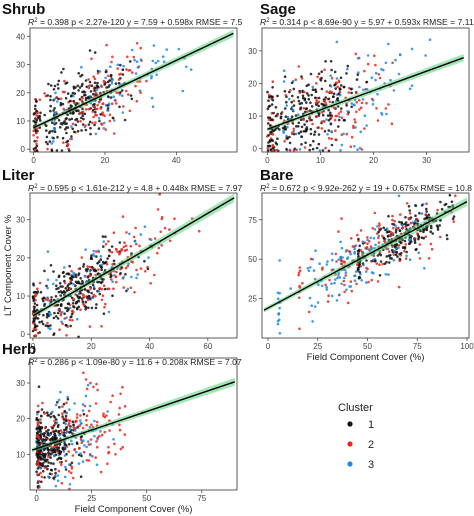  Describe the element at coordinates (20, 93) in the screenshot. I see `y-tick-label: 20` at that location.